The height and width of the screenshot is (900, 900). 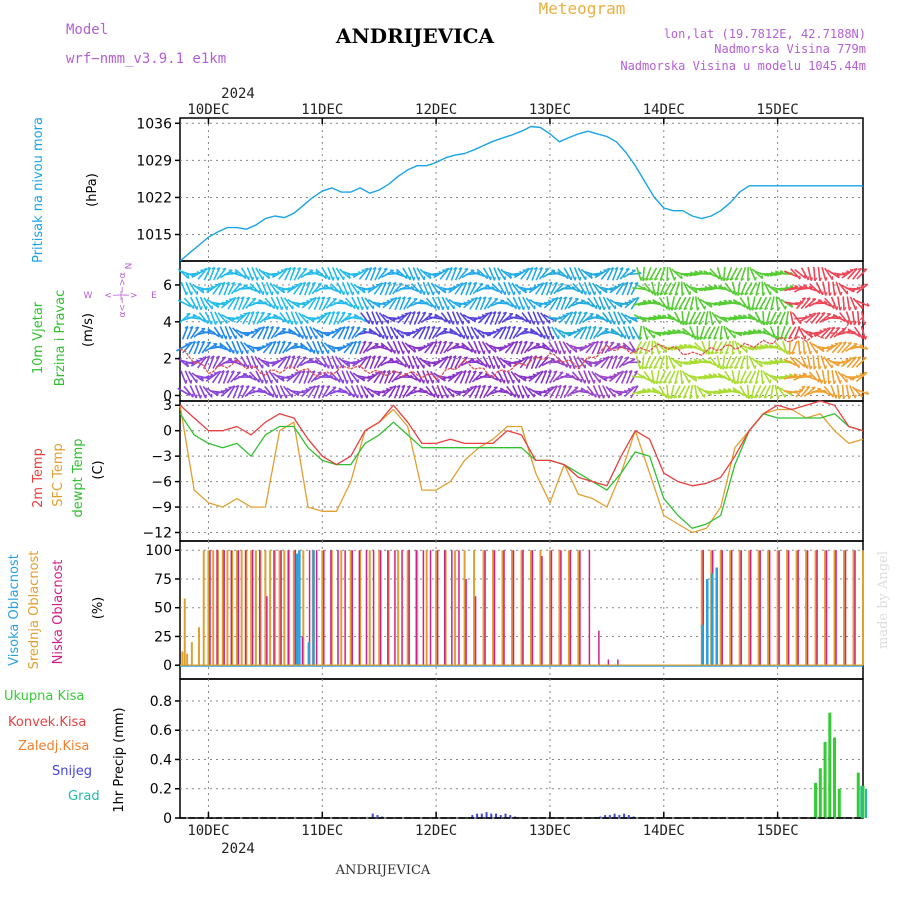 I want to click on temp-2m-label: 2m Temp, so click(x=38, y=478).